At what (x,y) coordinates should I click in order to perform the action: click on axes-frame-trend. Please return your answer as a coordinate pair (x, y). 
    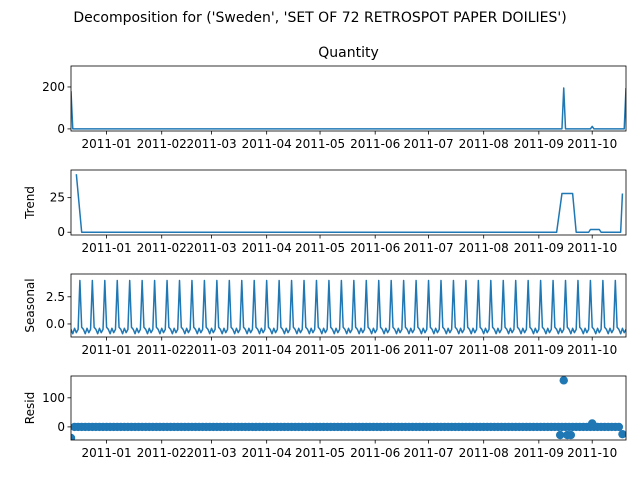
    Looking at the image, I should click on (348, 202).